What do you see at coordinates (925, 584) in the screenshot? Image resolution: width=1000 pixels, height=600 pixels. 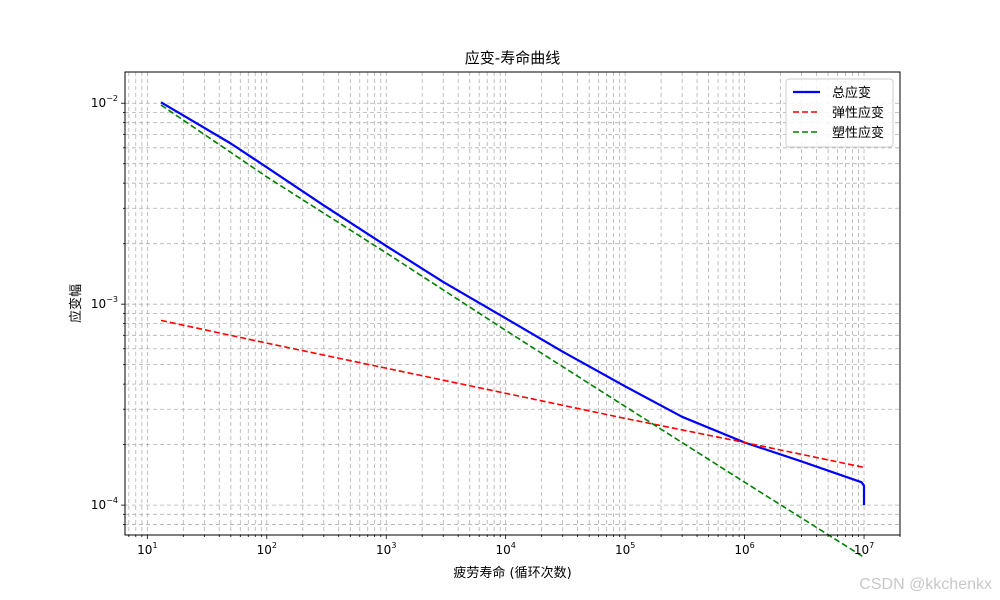 I see `watermark: CSDN @kkchenkx` at bounding box center [925, 584].